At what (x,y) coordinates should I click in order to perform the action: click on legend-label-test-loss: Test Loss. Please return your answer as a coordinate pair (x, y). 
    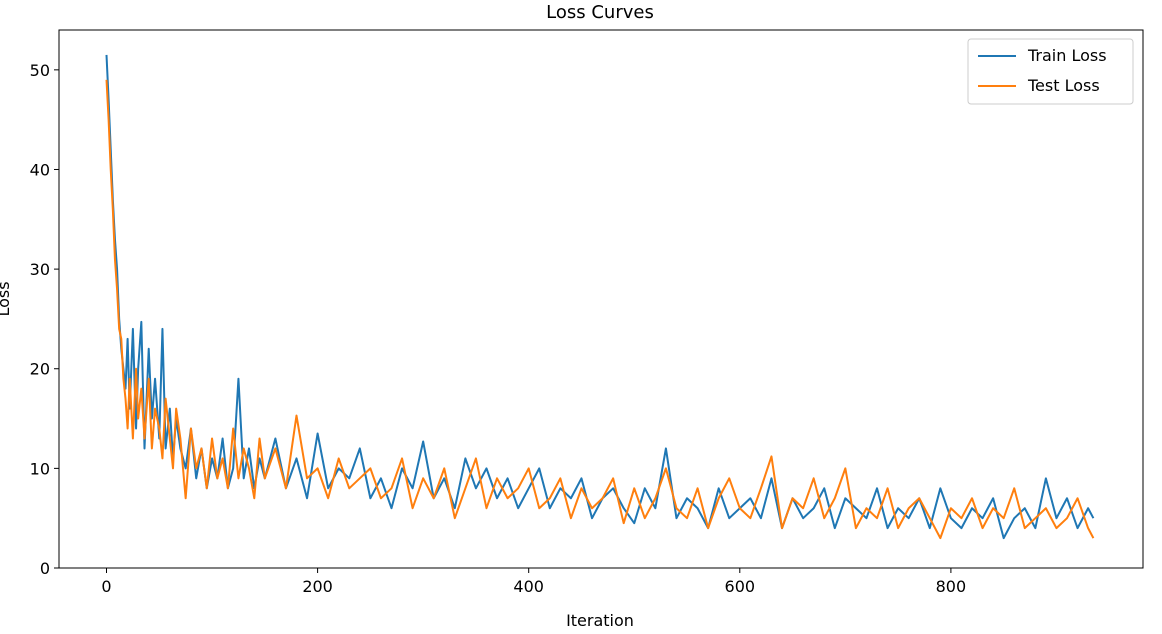
    Looking at the image, I should click on (1063, 85).